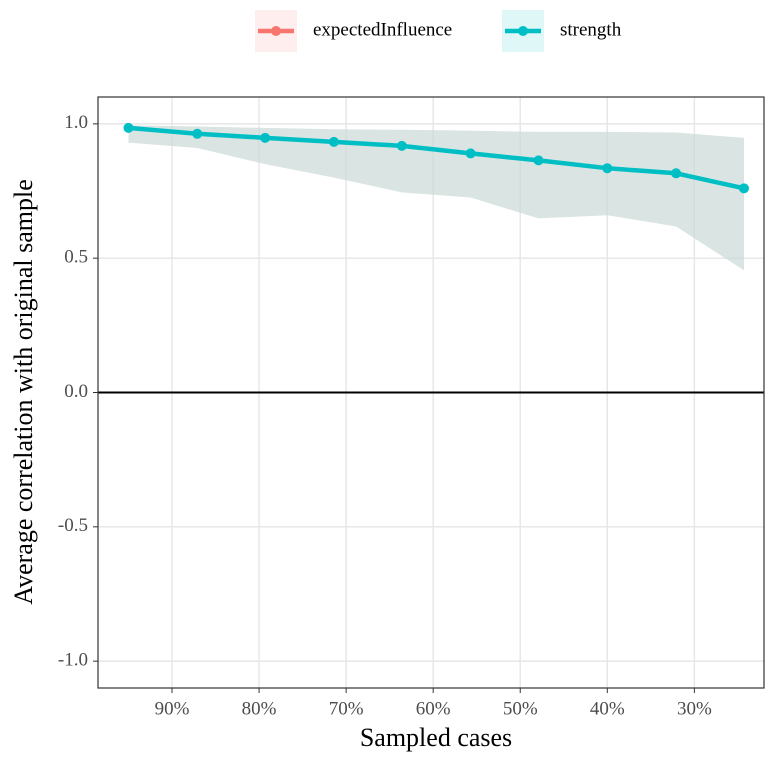 The height and width of the screenshot is (758, 765). Describe the element at coordinates (694, 708) in the screenshot. I see `x-tick-label: 30%` at that location.